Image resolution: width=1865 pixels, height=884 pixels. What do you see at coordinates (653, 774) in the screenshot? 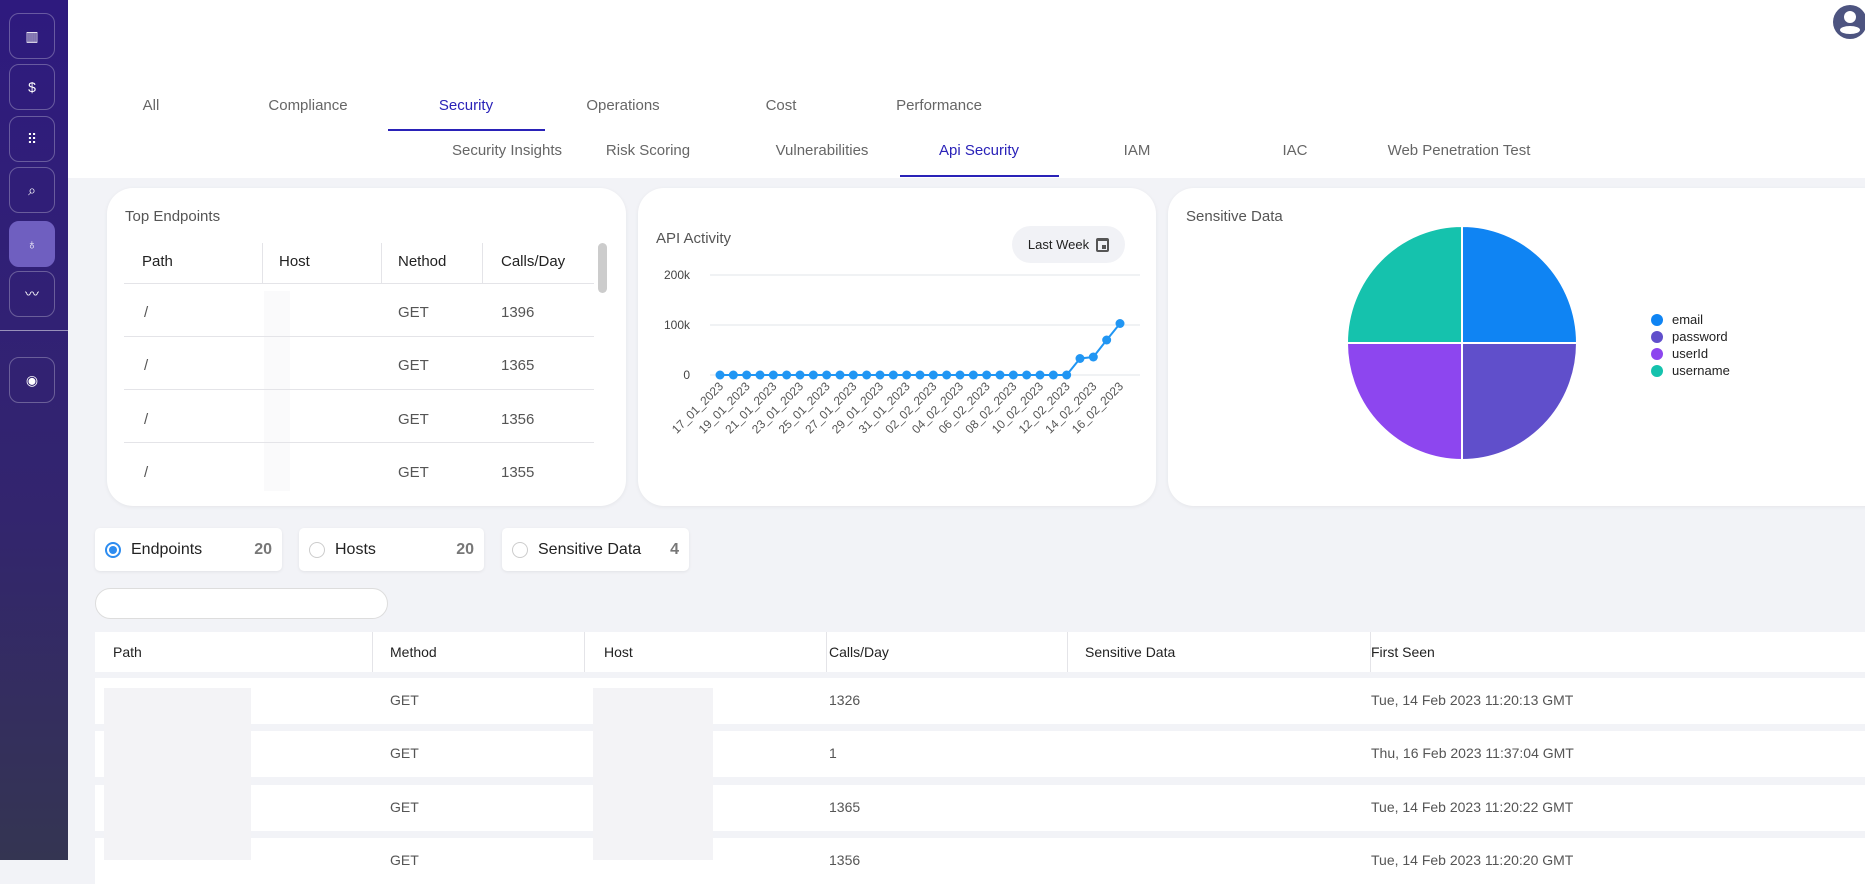
I see `redacted-host-column` at bounding box center [653, 774].